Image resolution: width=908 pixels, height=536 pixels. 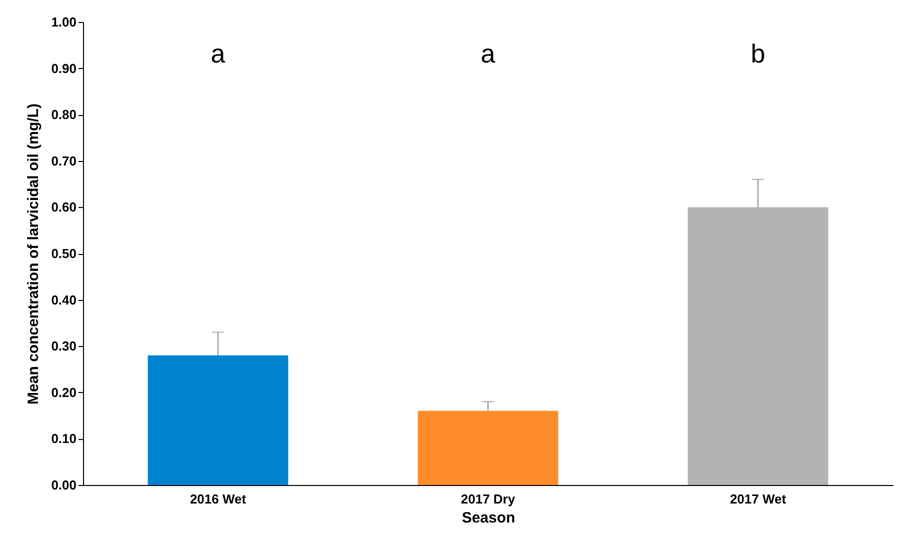 What do you see at coordinates (63, 346) in the screenshot?
I see `y-tick-label: 0.30` at bounding box center [63, 346].